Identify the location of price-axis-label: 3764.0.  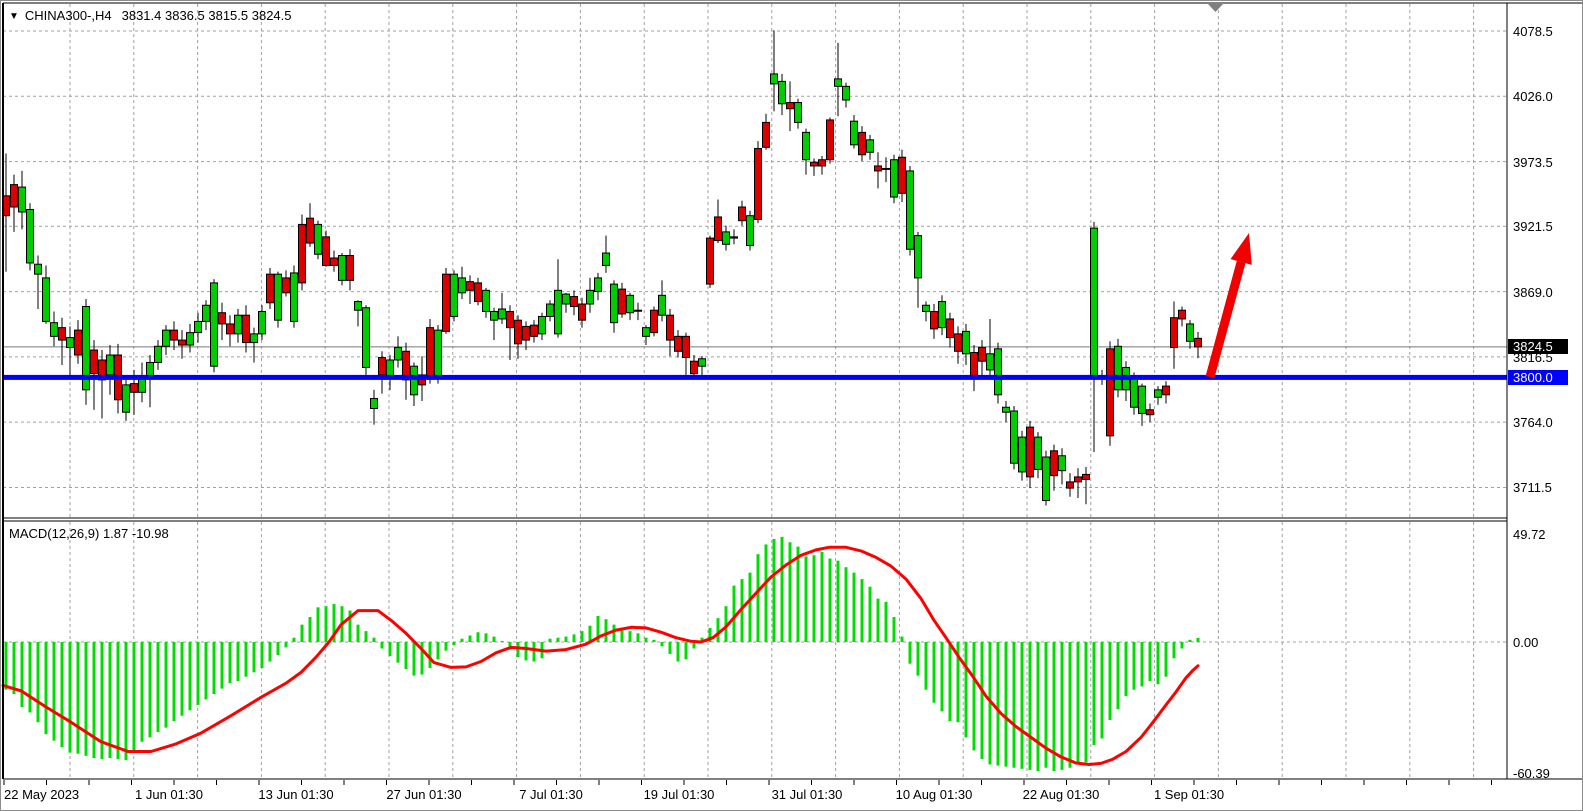
(1533, 423).